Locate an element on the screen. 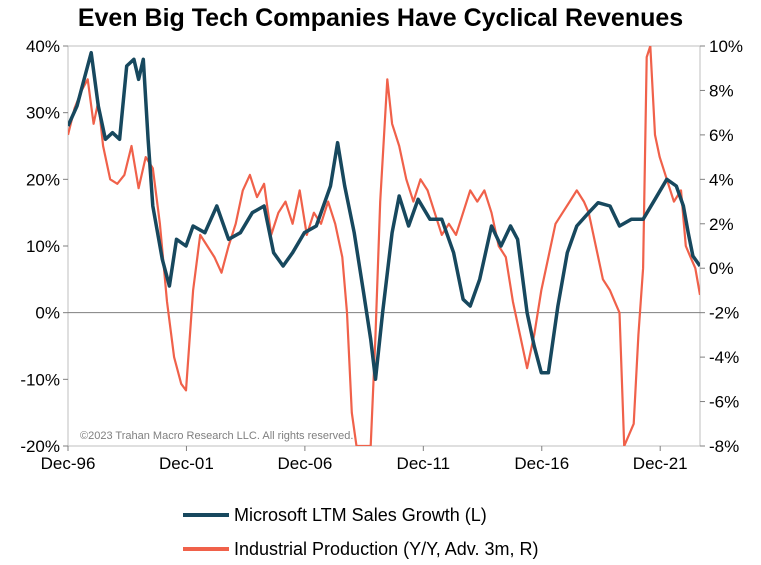 This screenshot has height=565, width=761. right-tick-label: -6% is located at coordinates (724, 402).